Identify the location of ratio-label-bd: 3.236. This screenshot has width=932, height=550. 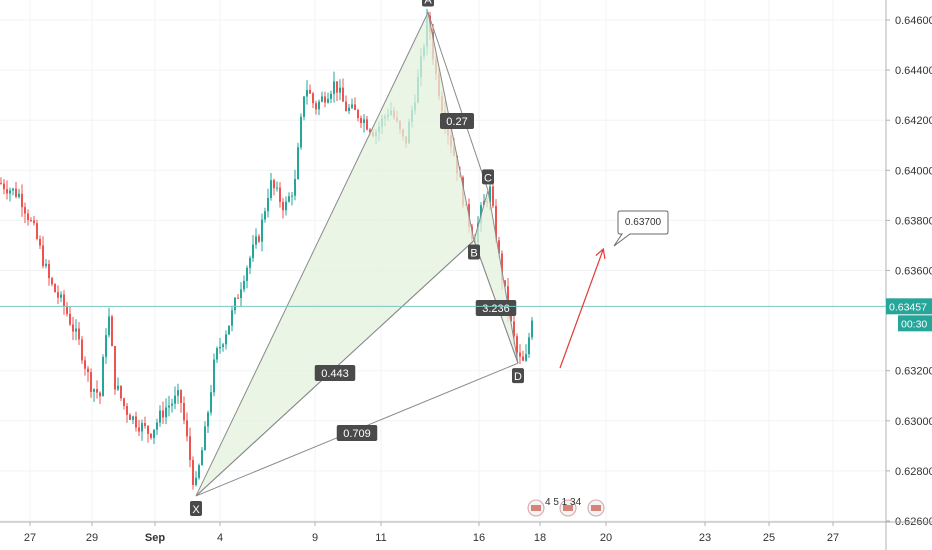
(496, 308).